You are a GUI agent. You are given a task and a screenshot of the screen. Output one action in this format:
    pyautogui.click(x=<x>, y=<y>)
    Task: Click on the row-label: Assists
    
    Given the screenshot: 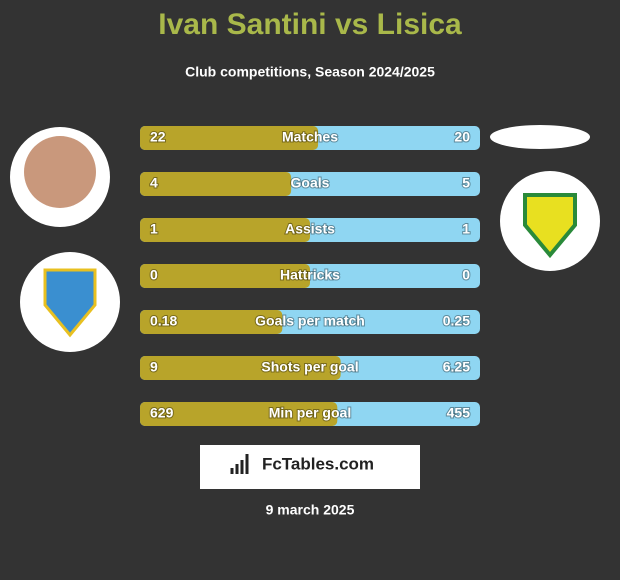 What is the action you would take?
    pyautogui.click(x=310, y=229)
    